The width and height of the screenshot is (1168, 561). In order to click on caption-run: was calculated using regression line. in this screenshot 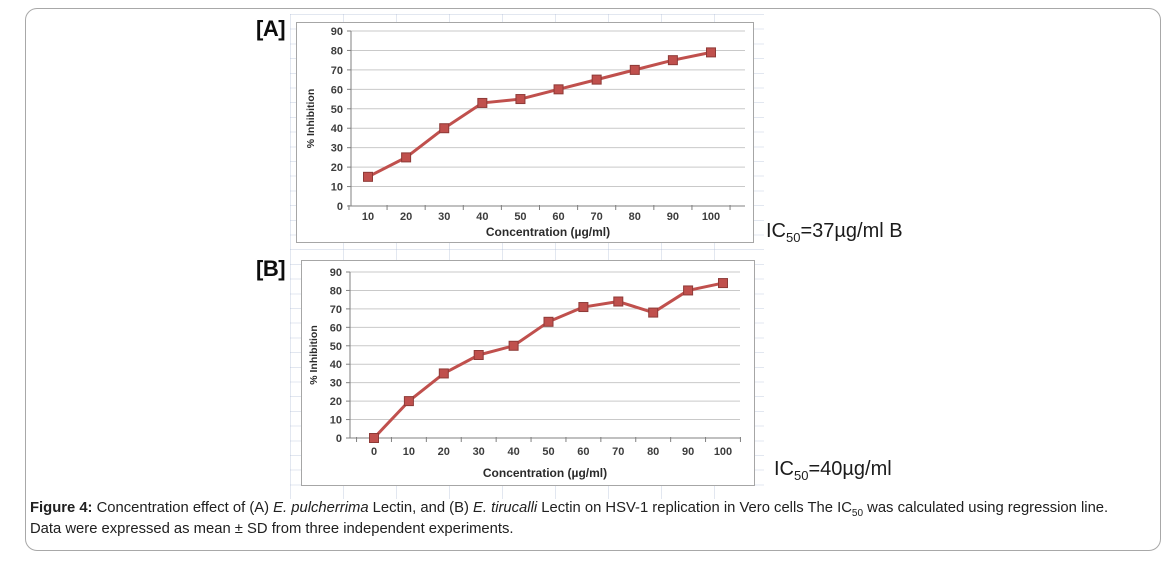, I will do `click(986, 508)`.